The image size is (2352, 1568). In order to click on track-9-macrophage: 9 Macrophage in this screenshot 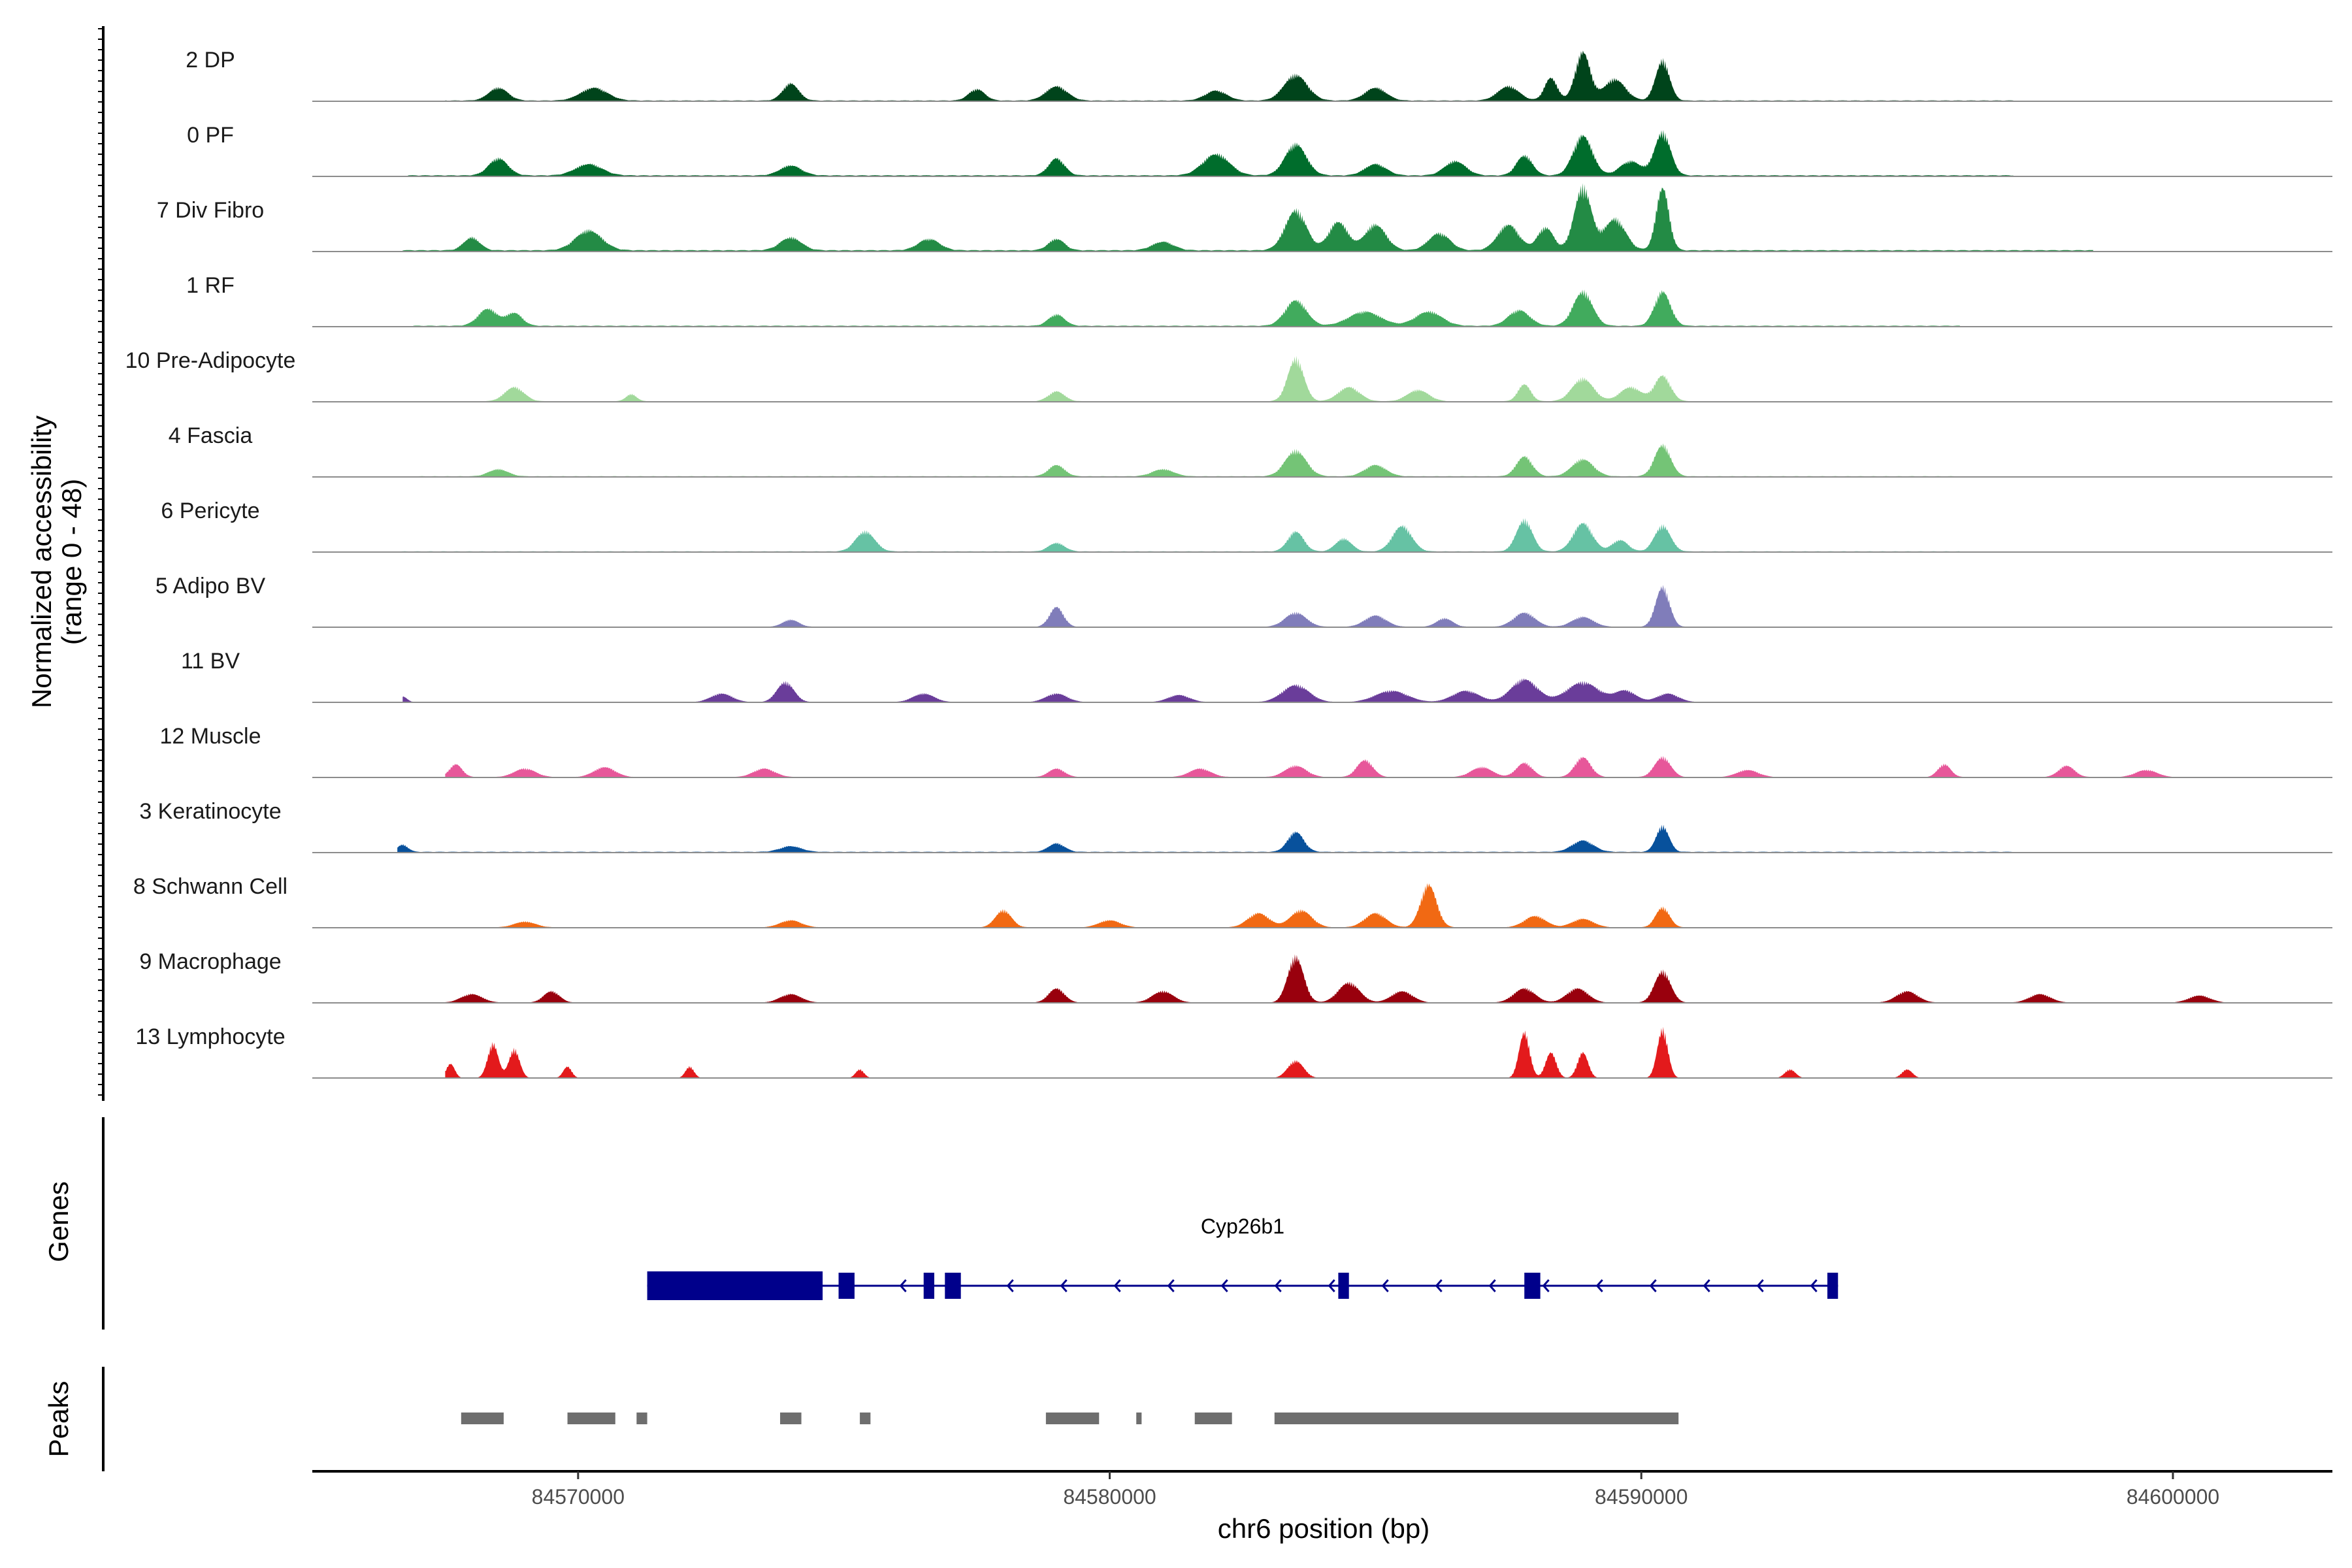, I will do `click(1235, 976)`.